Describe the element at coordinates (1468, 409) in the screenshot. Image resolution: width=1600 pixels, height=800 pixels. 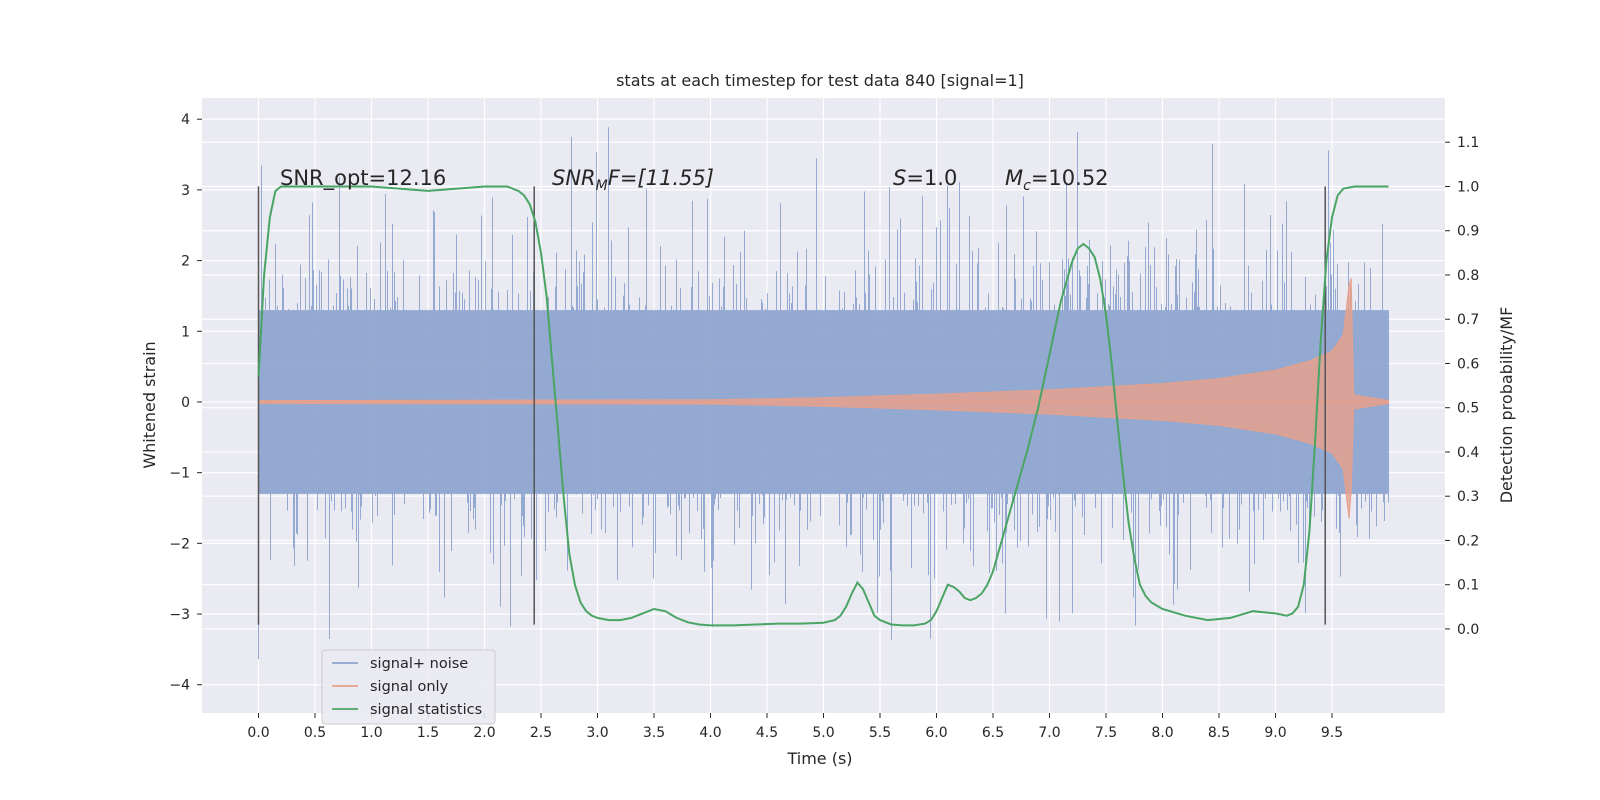
I see `y2-tick-label: 0.5` at that location.